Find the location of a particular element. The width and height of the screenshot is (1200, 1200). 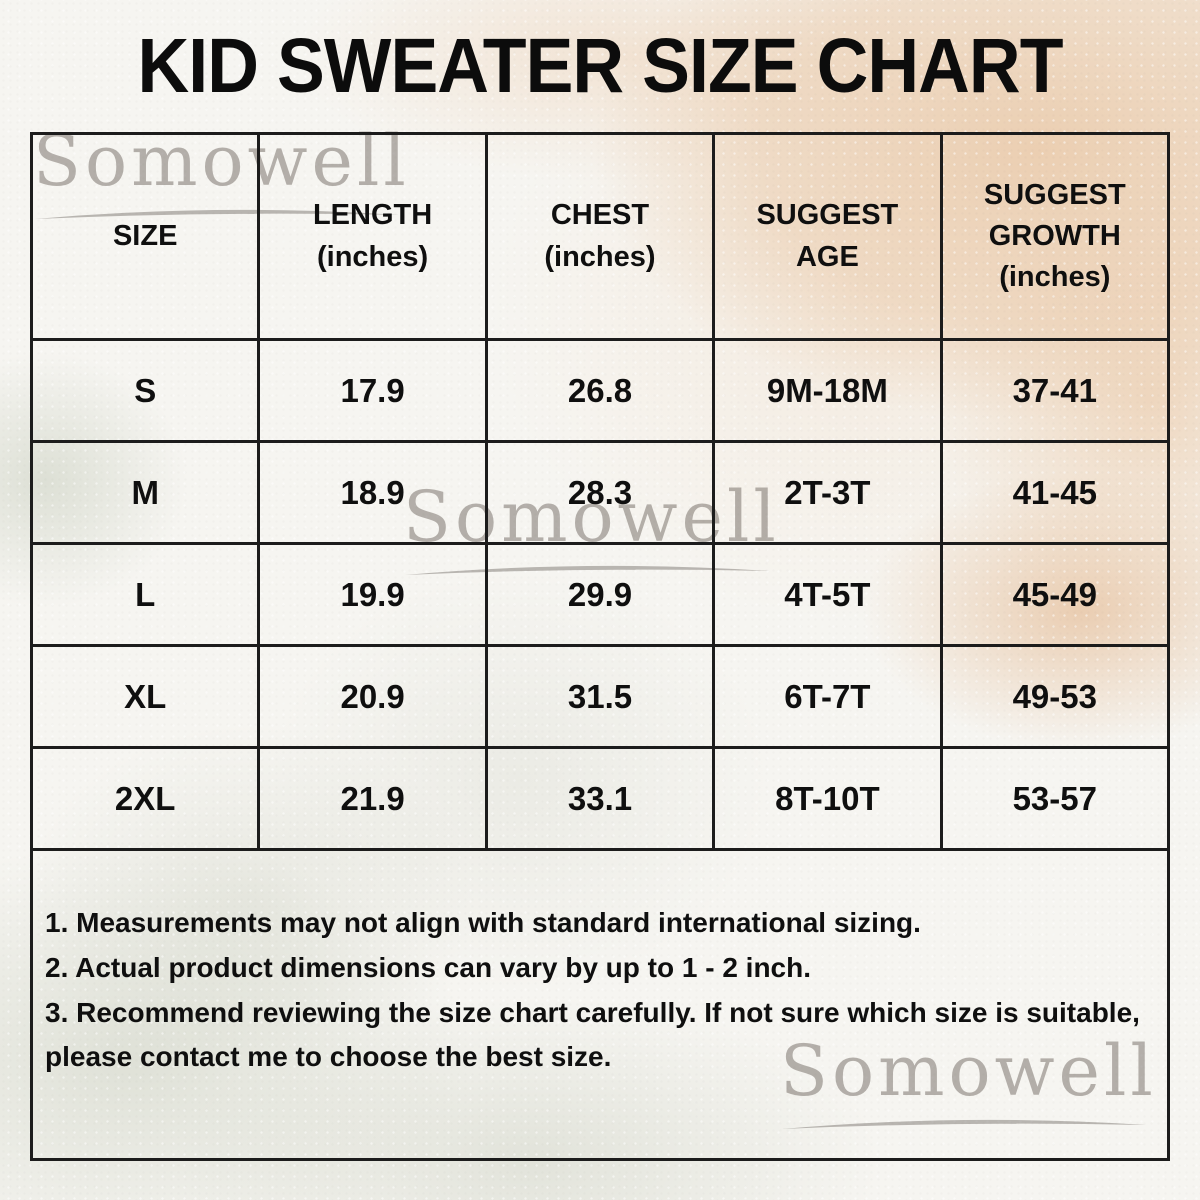

cell-growth: 45-49 is located at coordinates (1055, 594).